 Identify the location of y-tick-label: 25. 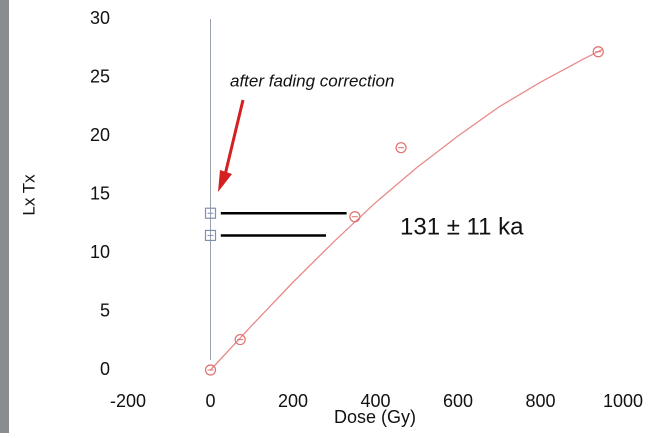
(100, 76).